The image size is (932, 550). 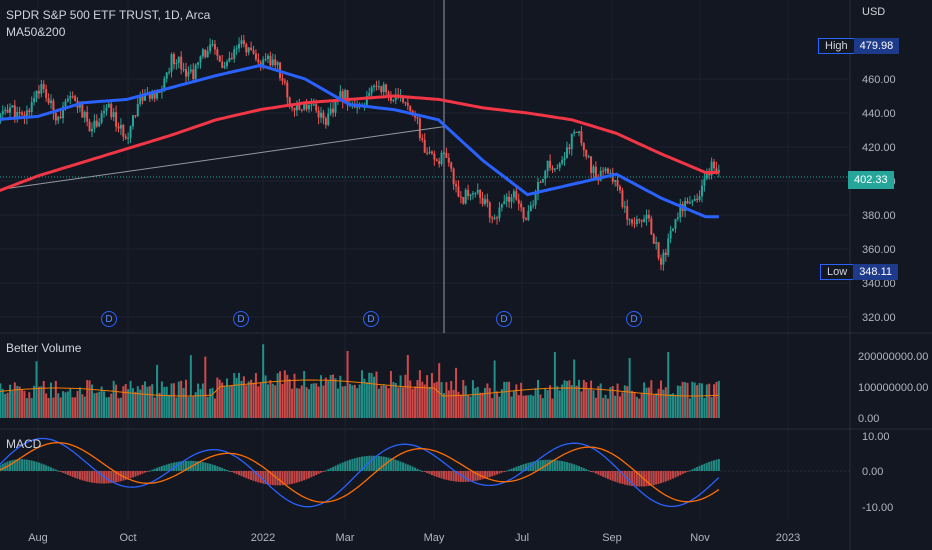 I want to click on macd-pane, so click(x=425, y=472).